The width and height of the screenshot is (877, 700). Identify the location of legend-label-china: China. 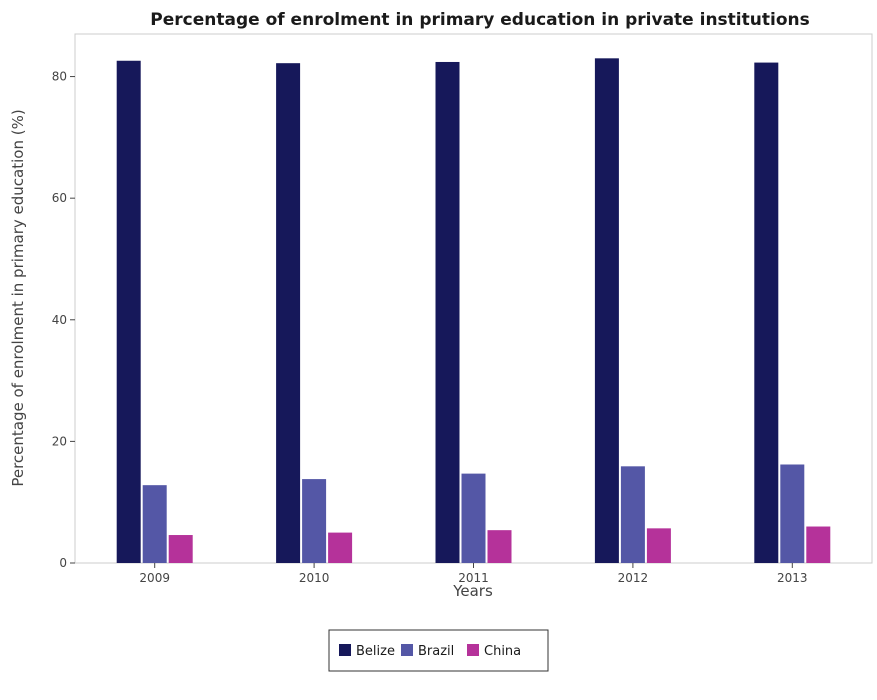
(502, 651).